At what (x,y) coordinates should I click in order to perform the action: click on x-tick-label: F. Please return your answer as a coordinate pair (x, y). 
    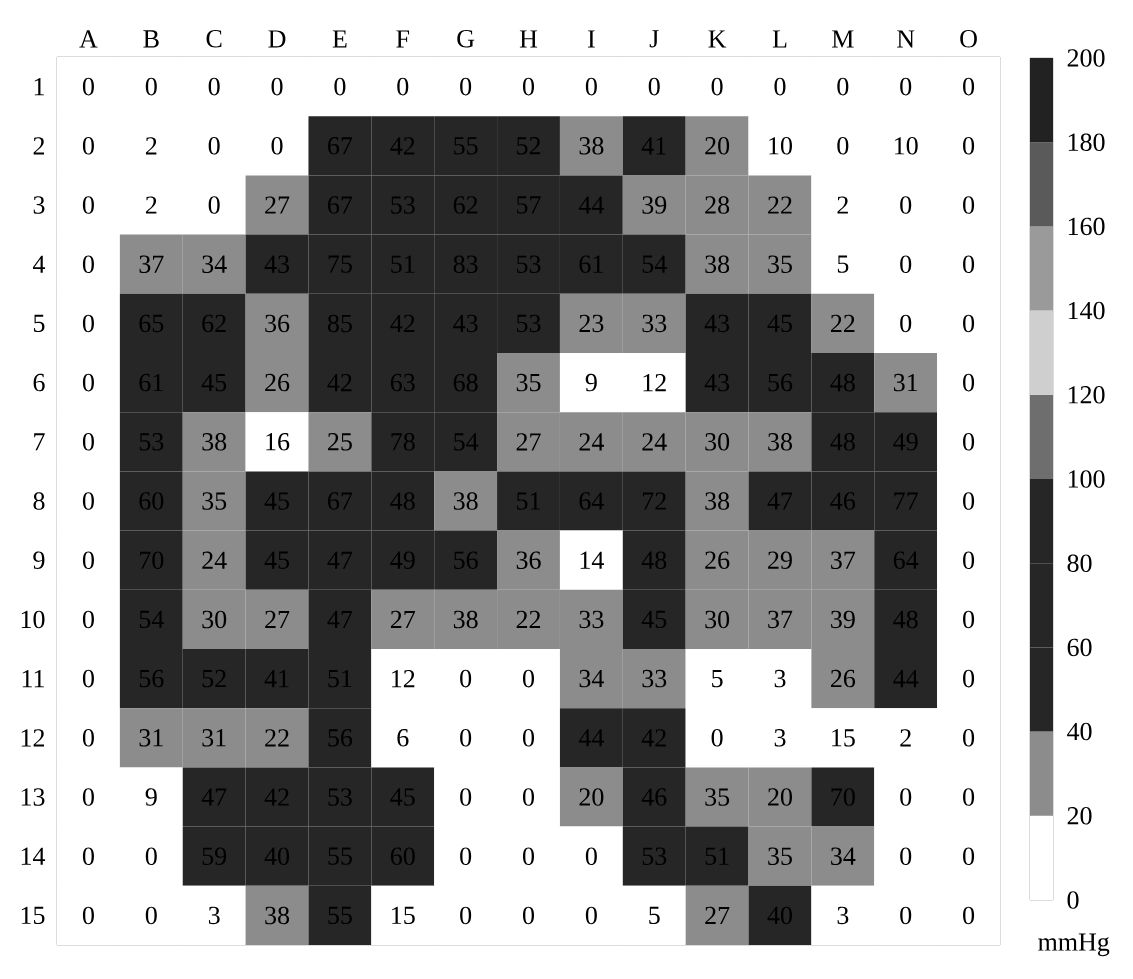
    Looking at the image, I should click on (403, 39).